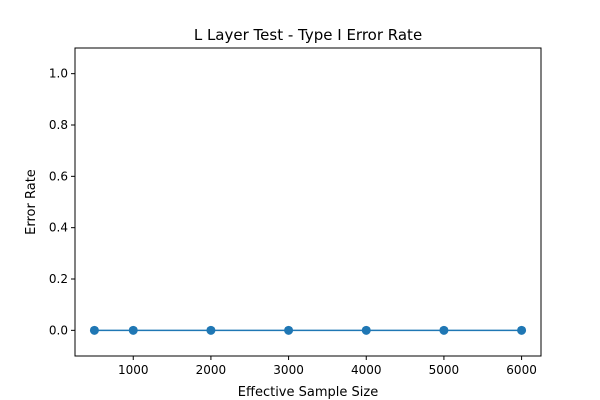  Describe the element at coordinates (521, 370) in the screenshot. I see `x-tick-label: 6000` at that location.